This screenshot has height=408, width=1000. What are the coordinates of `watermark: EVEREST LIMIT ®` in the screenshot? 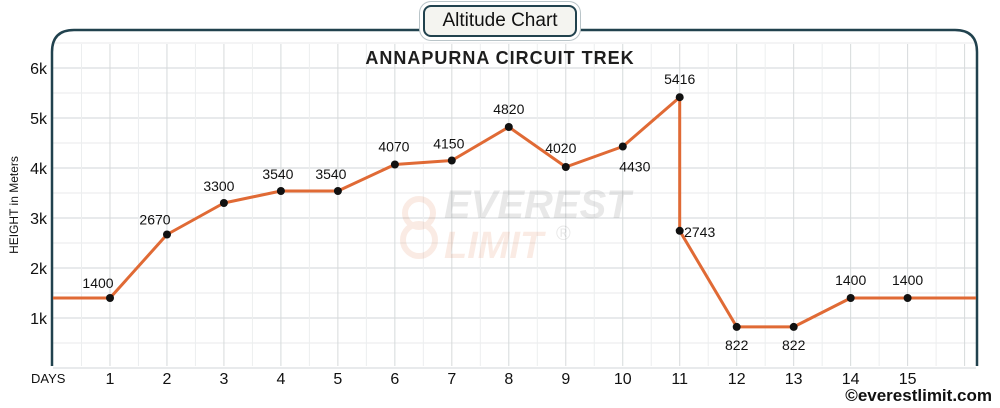 It's located at (517, 225).